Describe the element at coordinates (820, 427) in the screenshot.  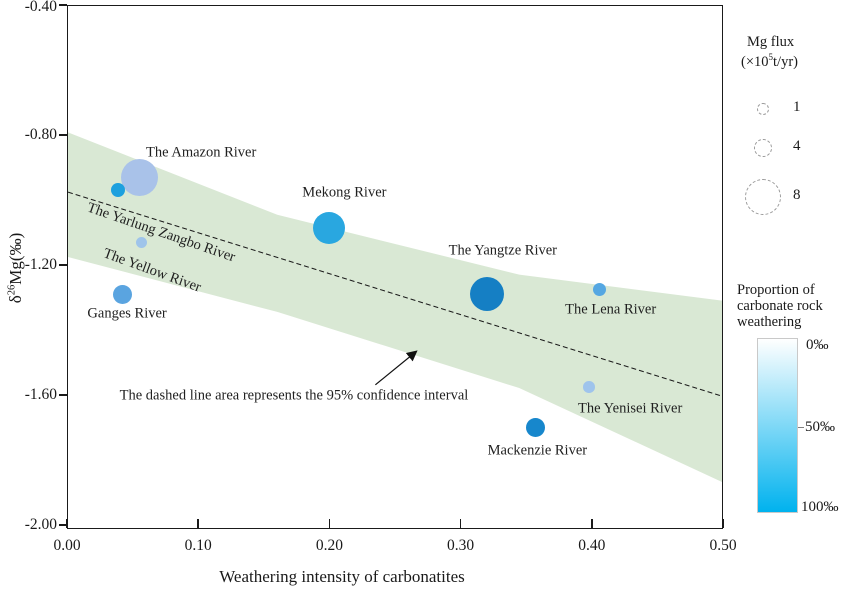
I see `colorbar-label-50: 50‰` at that location.